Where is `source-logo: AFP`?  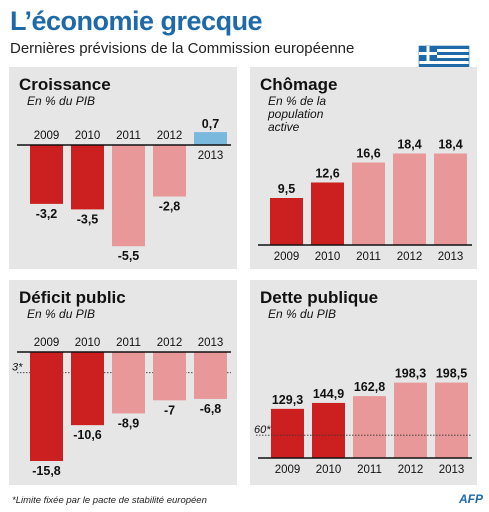 source-logo: AFP is located at coordinates (471, 499).